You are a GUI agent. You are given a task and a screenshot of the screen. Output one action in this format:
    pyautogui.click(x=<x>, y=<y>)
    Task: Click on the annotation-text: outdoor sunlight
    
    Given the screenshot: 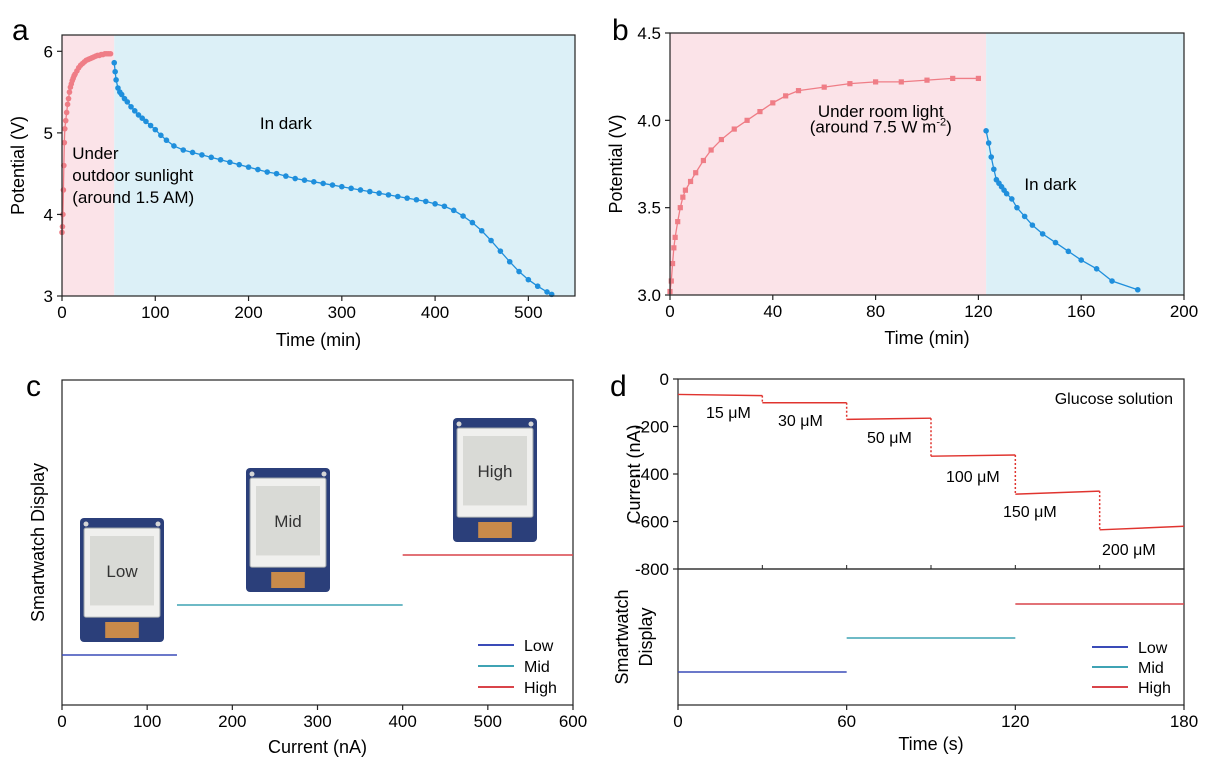 What is the action you would take?
    pyautogui.click(x=132, y=175)
    